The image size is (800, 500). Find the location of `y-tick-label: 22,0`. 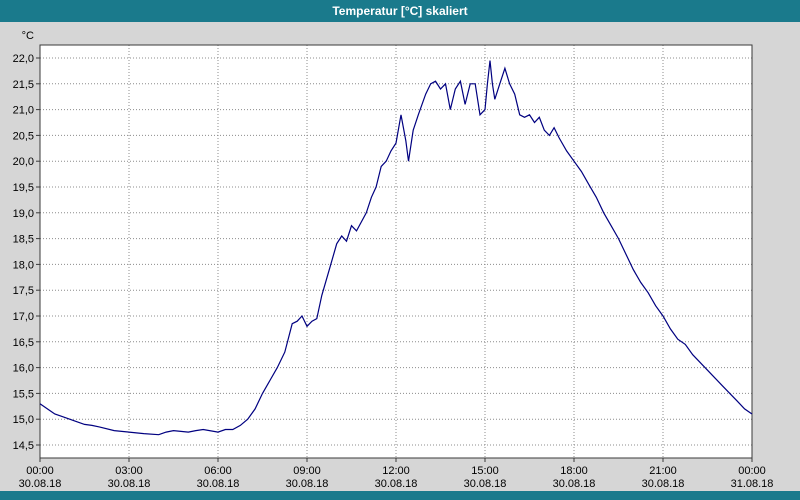

y-tick-label: 22,0 is located at coordinates (23, 59).